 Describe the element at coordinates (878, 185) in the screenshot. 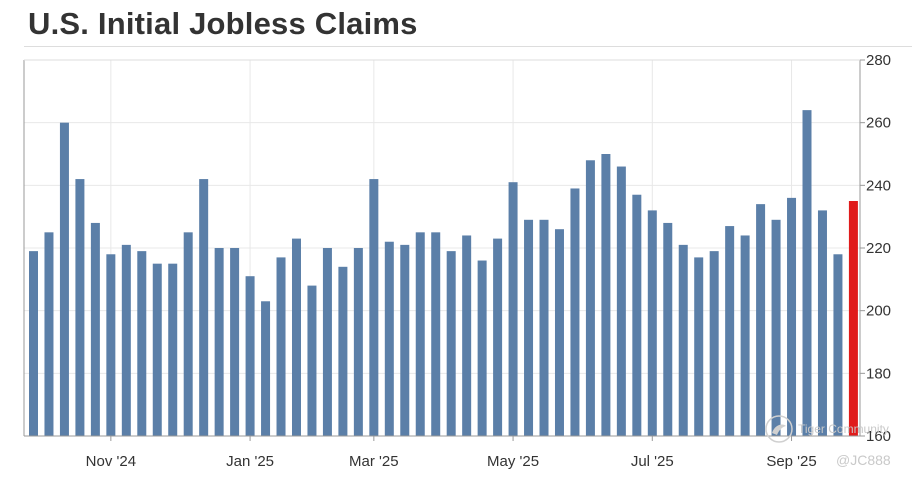

I see `y-tick-label: 240` at that location.